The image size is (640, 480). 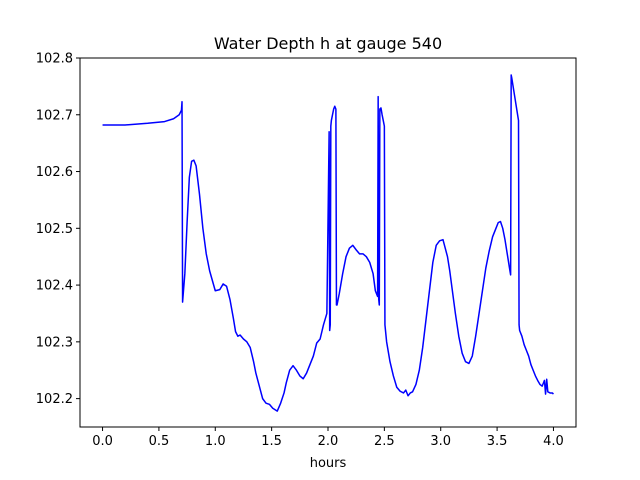 What do you see at coordinates (54, 59) in the screenshot?
I see `y-tick-label: 102.8` at bounding box center [54, 59].